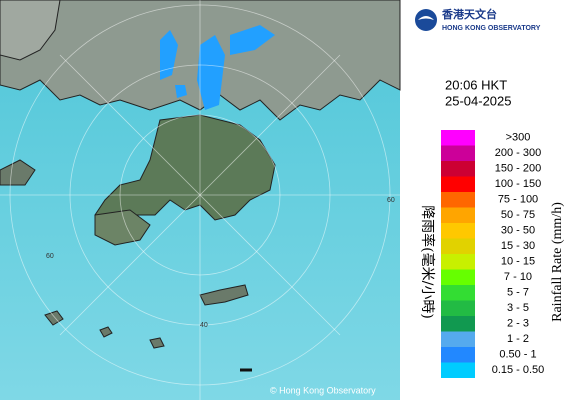  I want to click on legend-label: 200 - 300, so click(518, 153).